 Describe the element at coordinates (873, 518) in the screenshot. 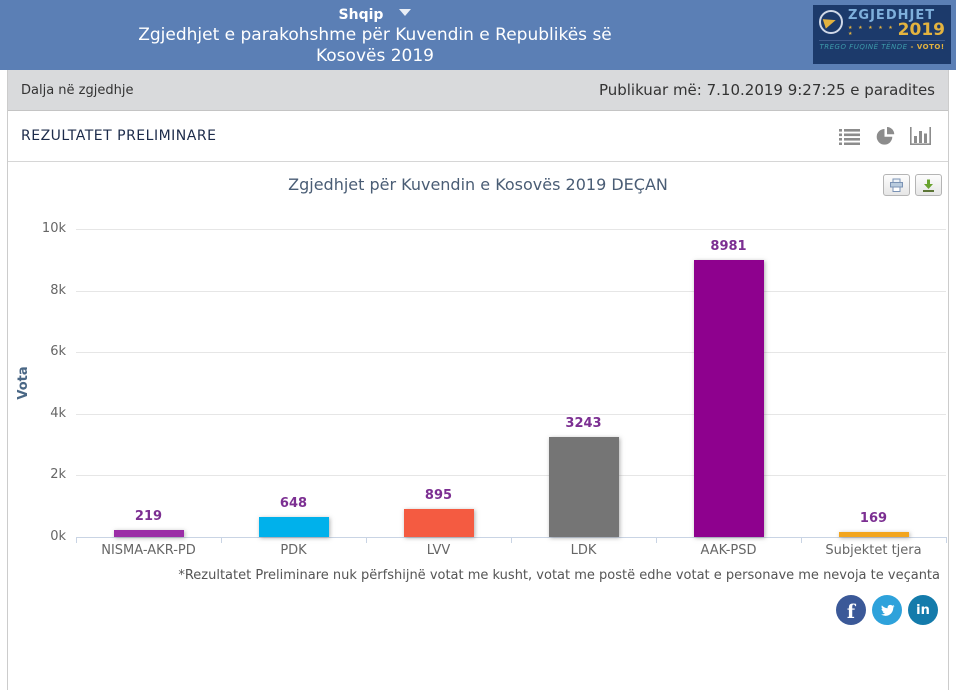

I see `bar-value-label: 169` at that location.